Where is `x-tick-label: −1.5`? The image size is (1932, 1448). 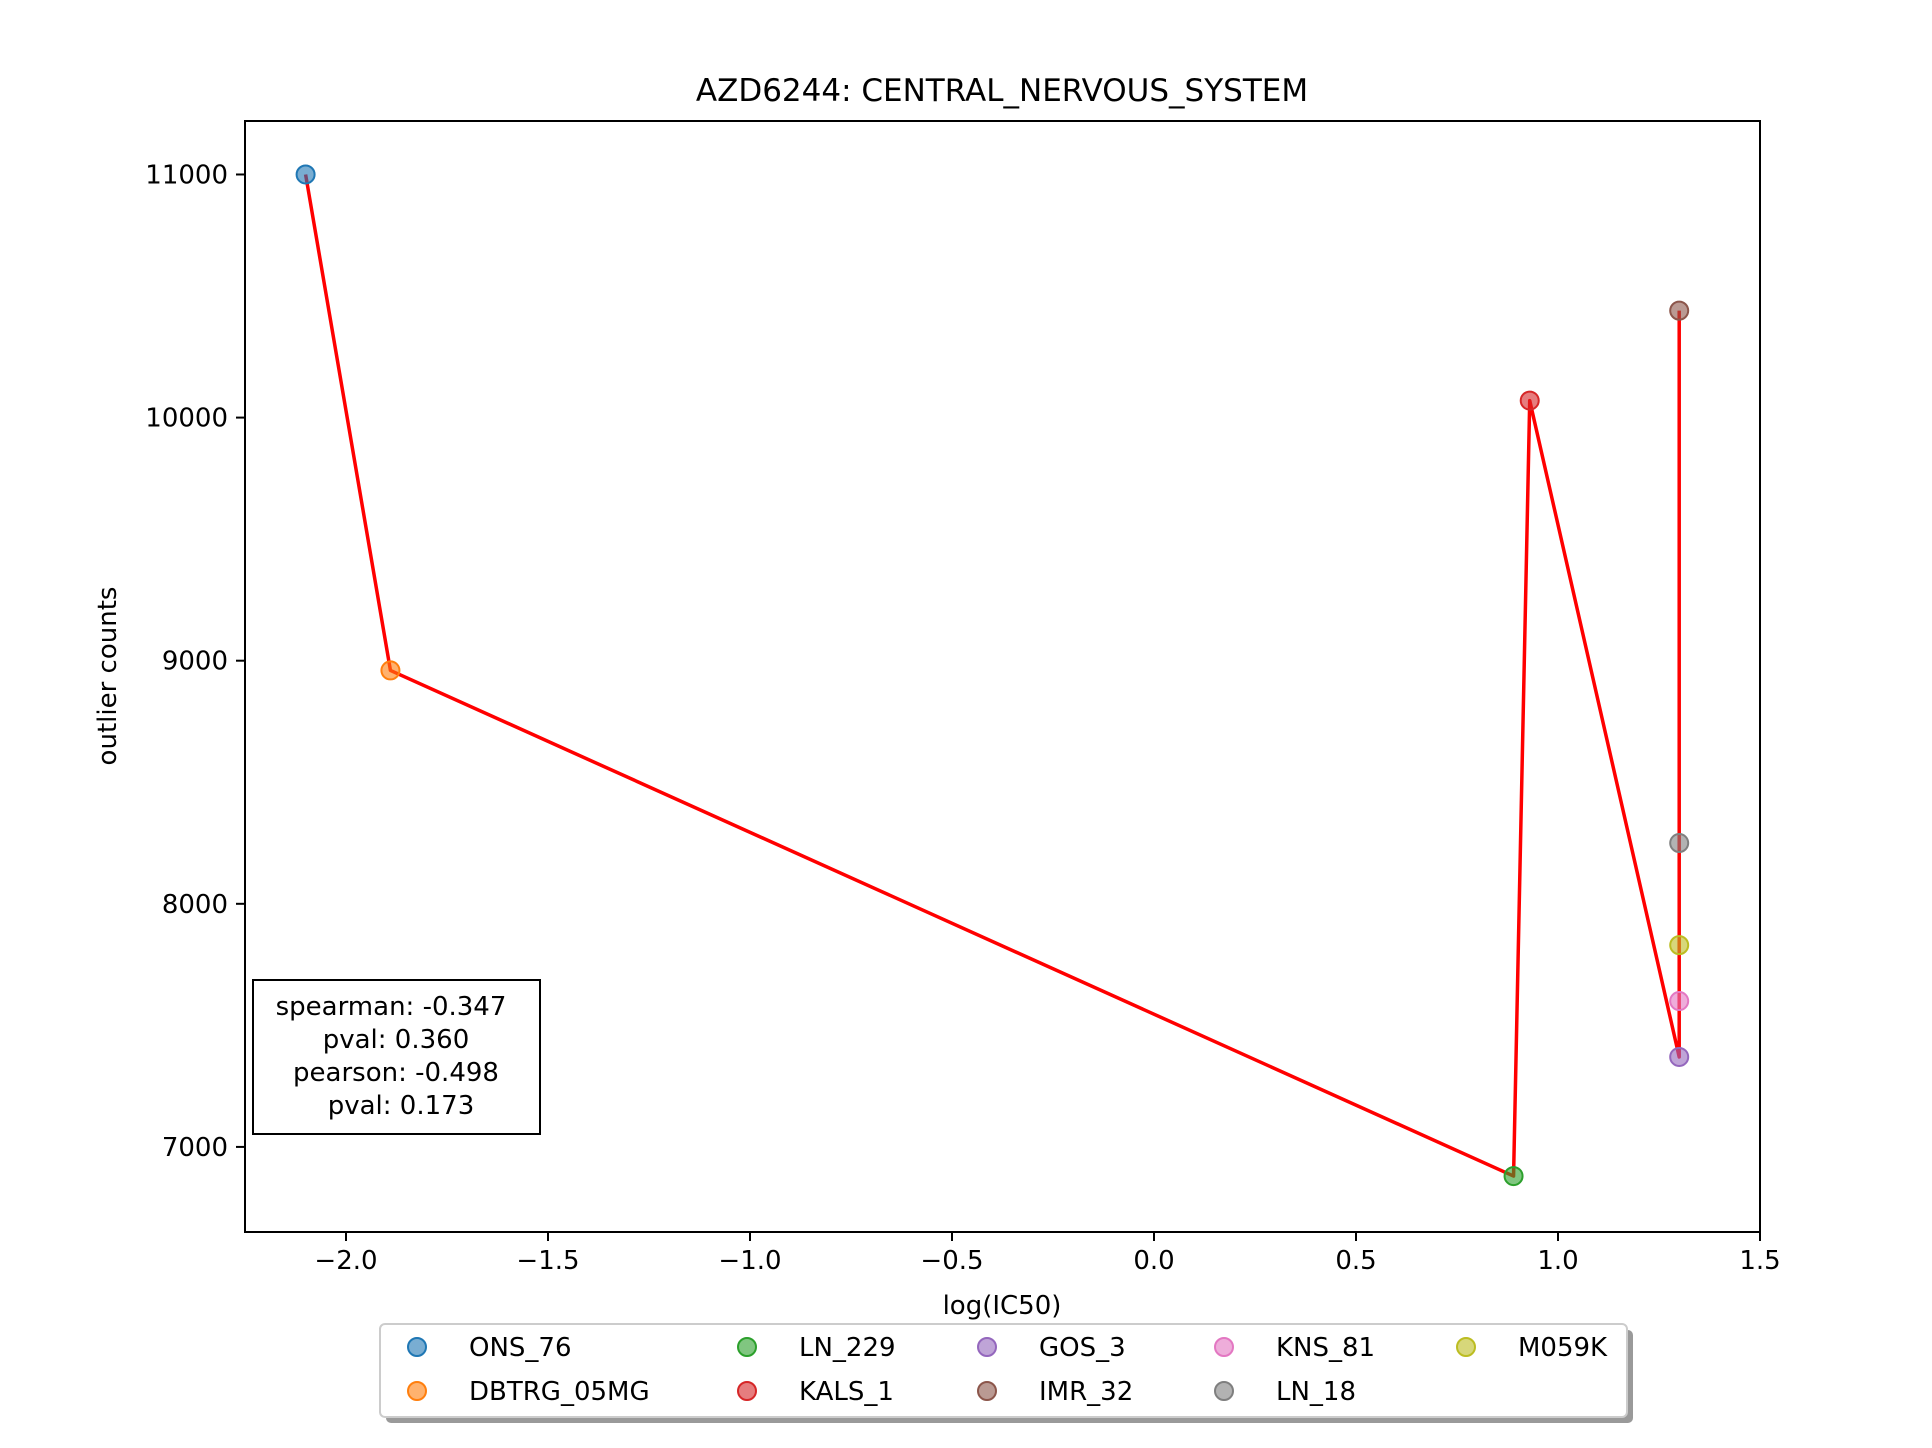
x-tick-label: −1.5 is located at coordinates (547, 1261).